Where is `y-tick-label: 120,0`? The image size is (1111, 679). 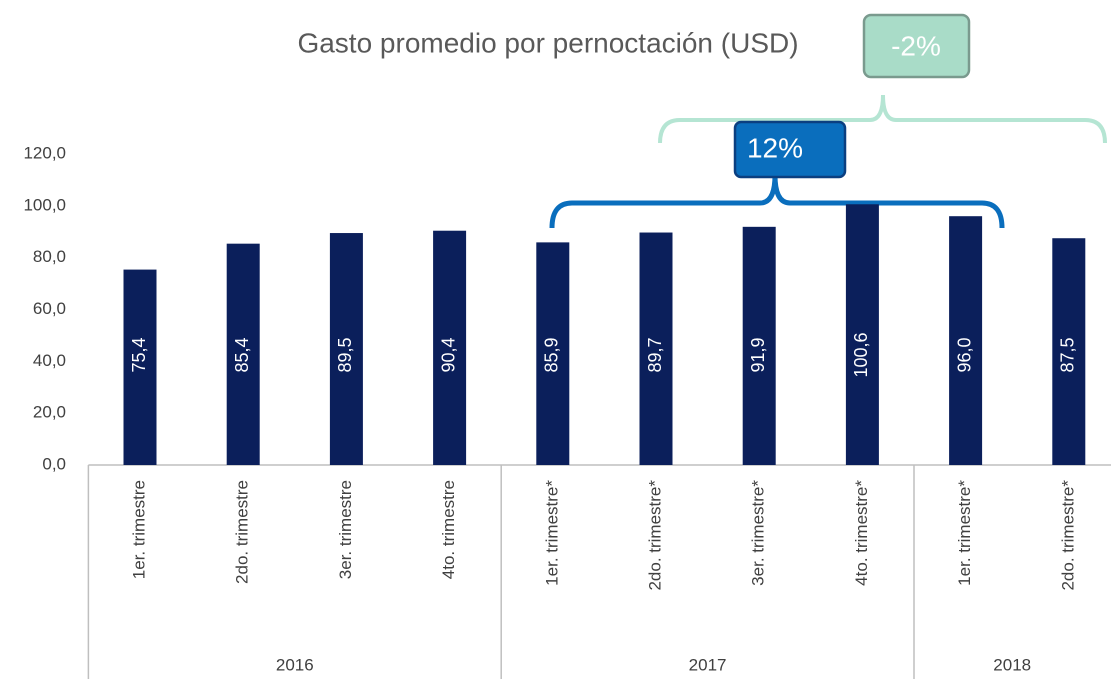 y-tick-label: 120,0 is located at coordinates (44, 152).